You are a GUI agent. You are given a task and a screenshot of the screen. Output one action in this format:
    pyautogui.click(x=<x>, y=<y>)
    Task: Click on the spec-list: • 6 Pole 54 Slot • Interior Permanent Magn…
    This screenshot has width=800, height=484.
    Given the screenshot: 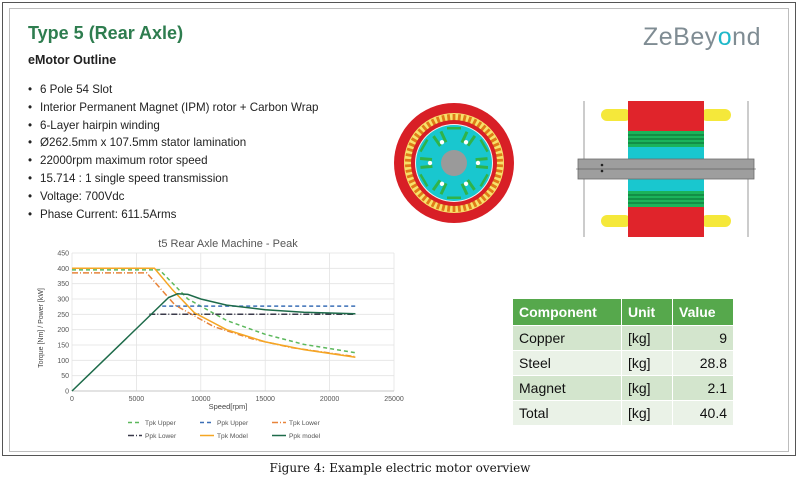 What is the action you would take?
    pyautogui.click(x=173, y=152)
    